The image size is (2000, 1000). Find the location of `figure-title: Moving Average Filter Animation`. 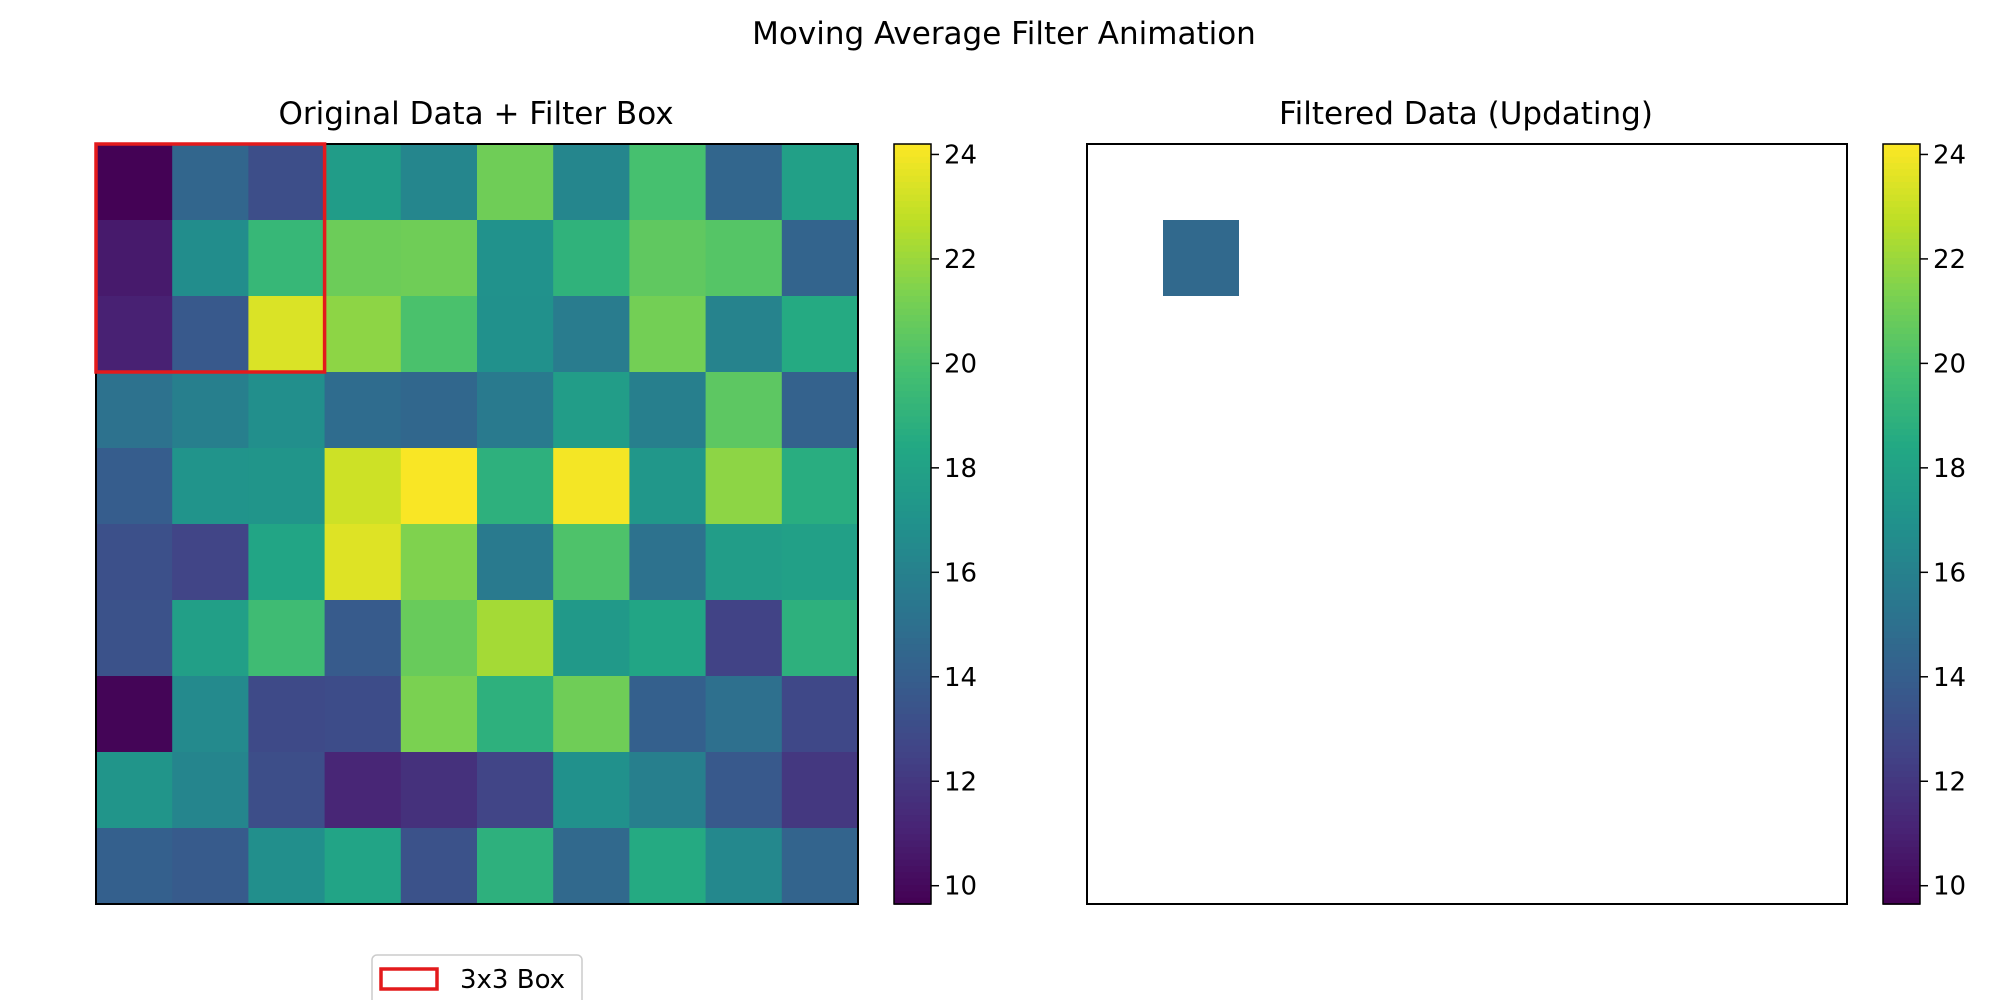

figure-title: Moving Average Filter Animation is located at coordinates (1004, 34).